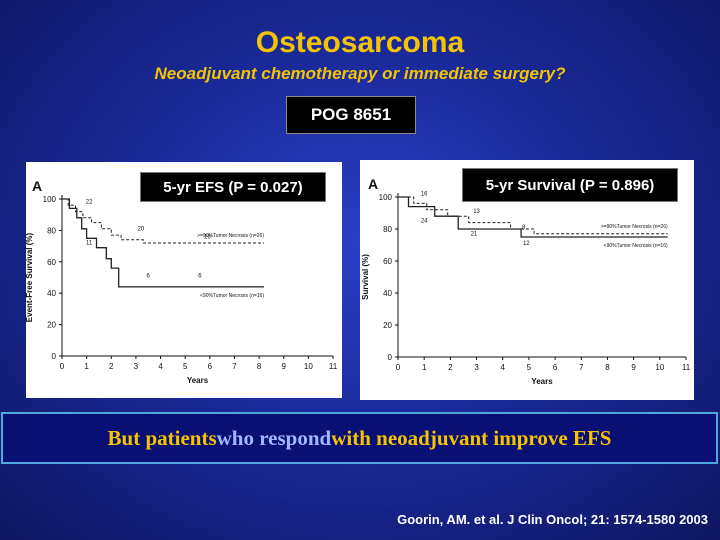  What do you see at coordinates (162, 437) in the screenshot?
I see `banner-text-part1: But patients` at bounding box center [162, 437].